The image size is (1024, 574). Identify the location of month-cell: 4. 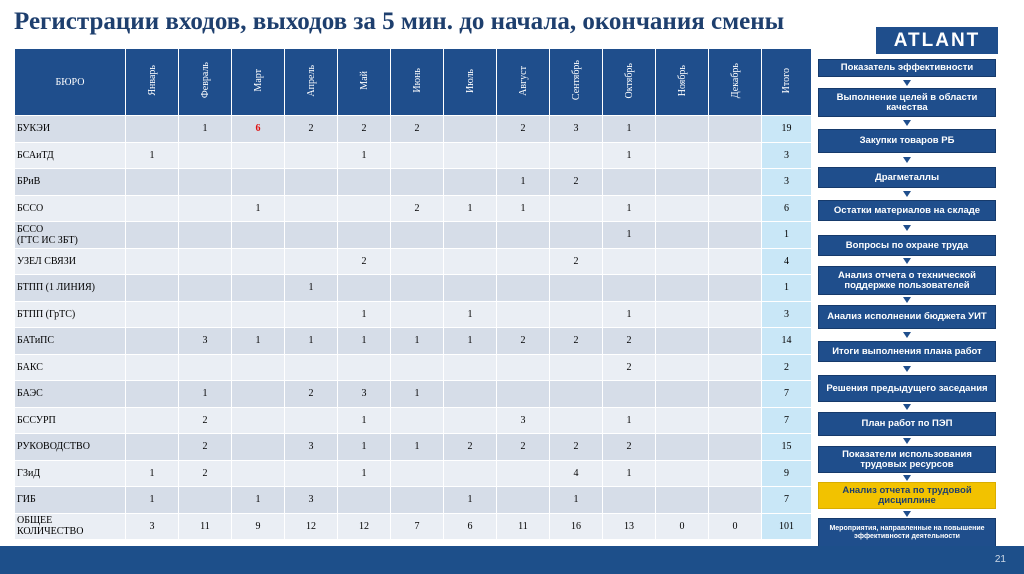
(576, 473).